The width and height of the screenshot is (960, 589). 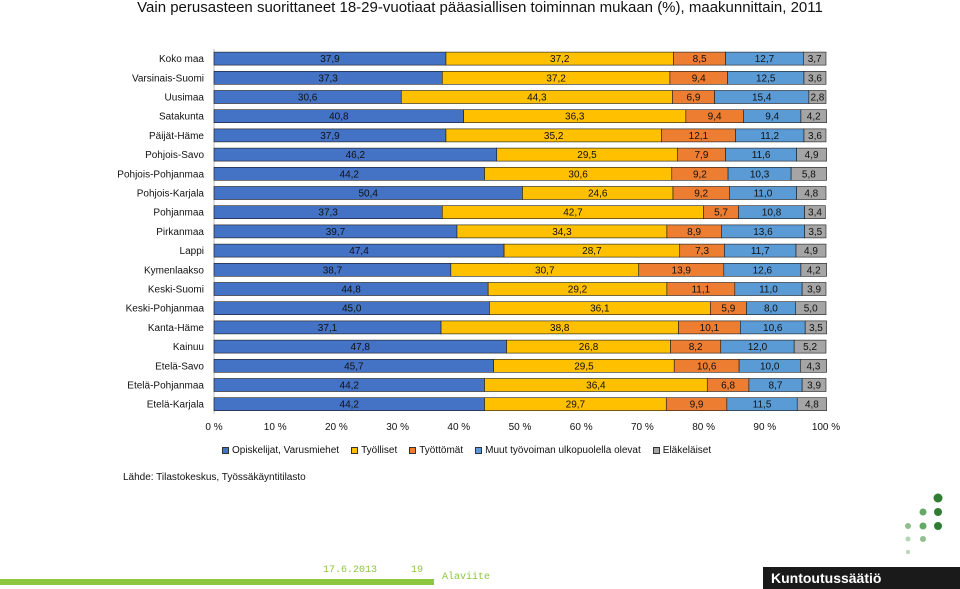 What do you see at coordinates (217, 582) in the screenshot?
I see `footer-accent-bar` at bounding box center [217, 582].